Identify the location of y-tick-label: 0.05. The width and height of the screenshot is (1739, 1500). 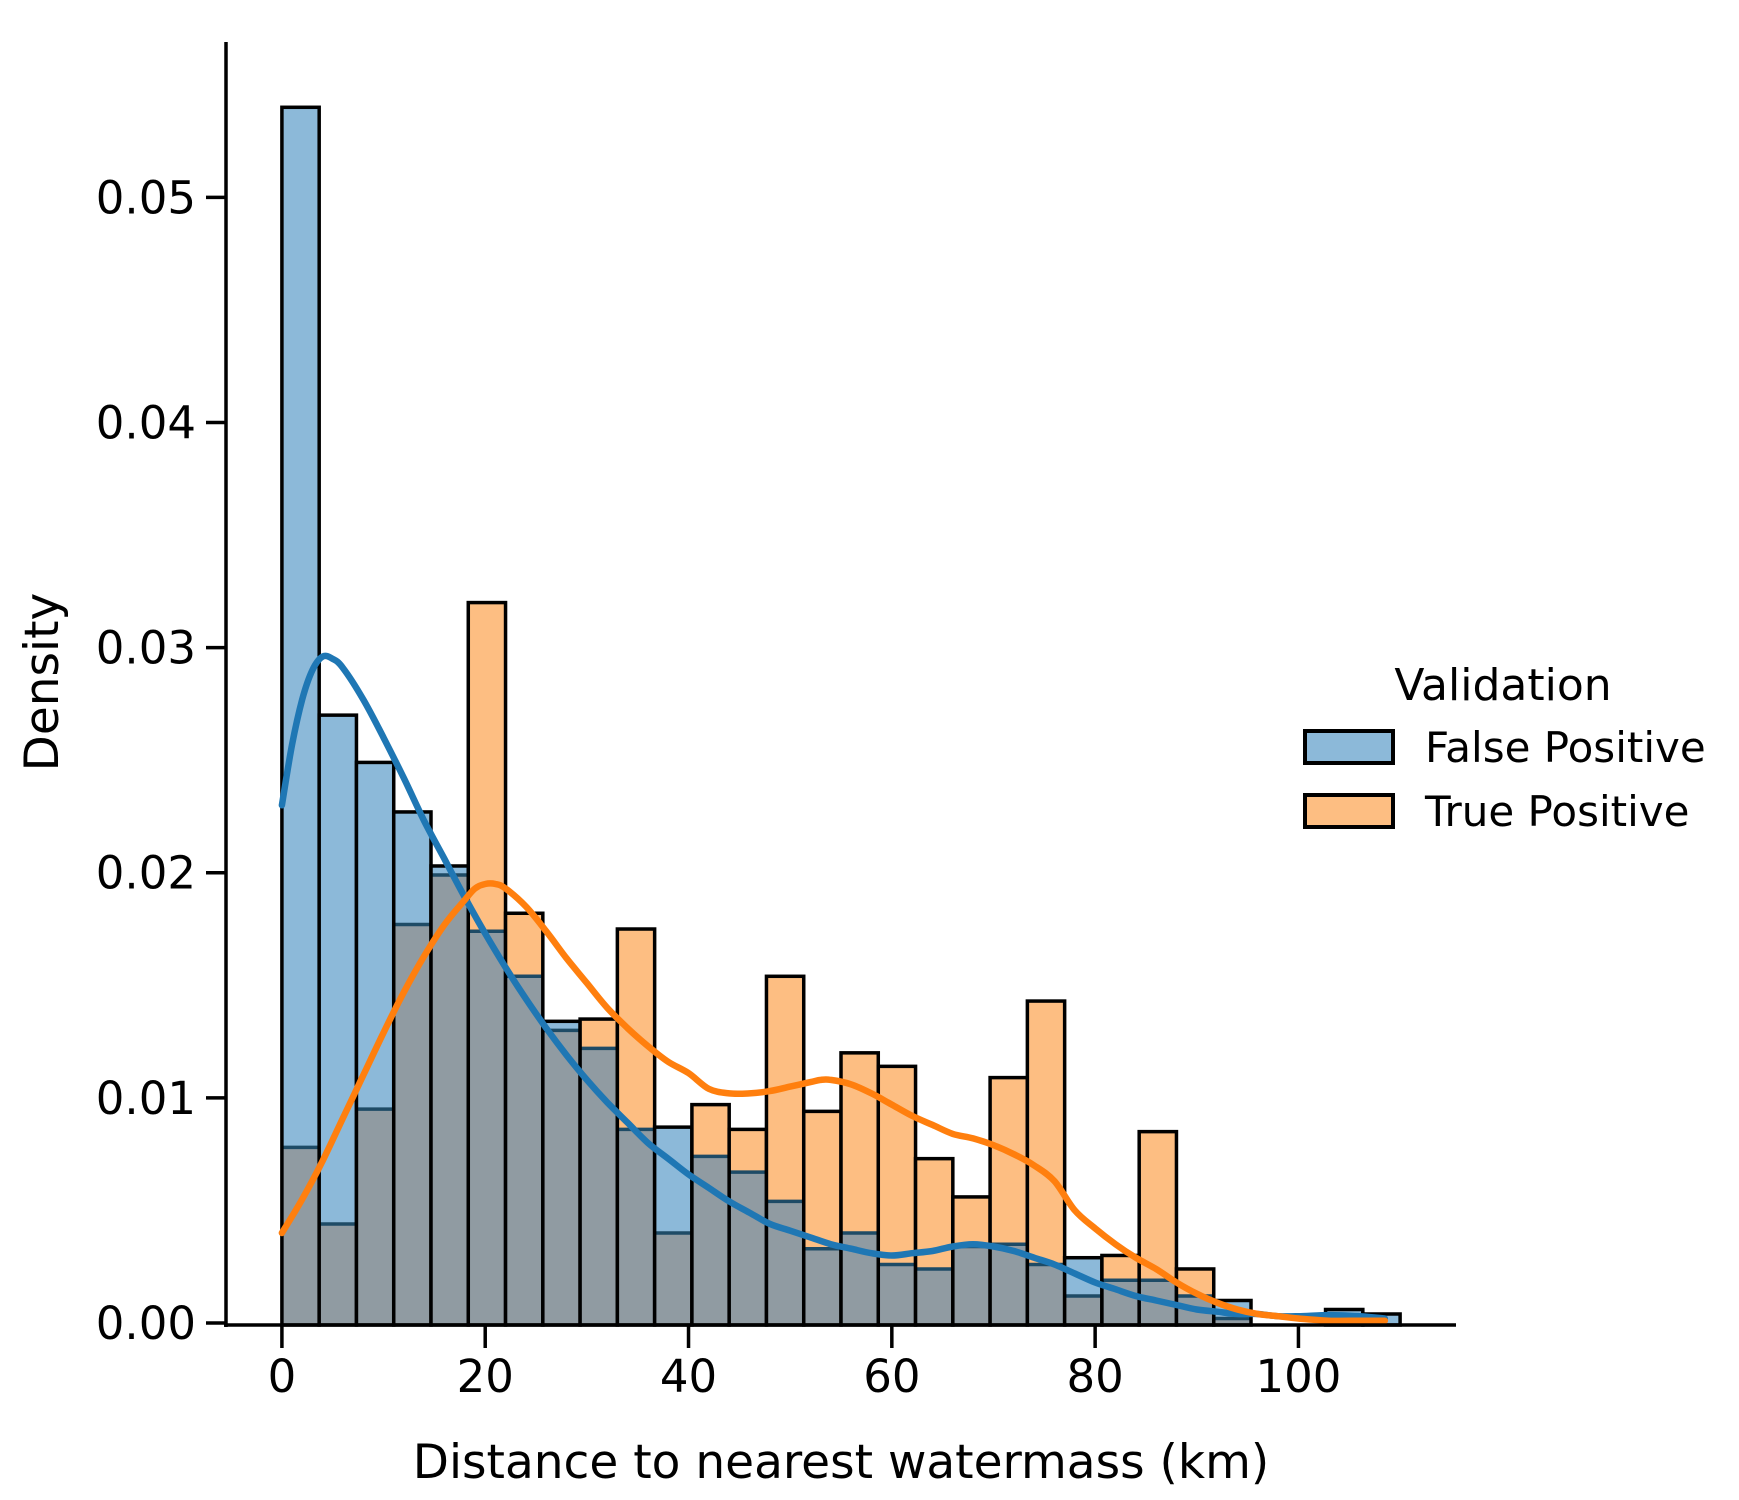
(146, 197).